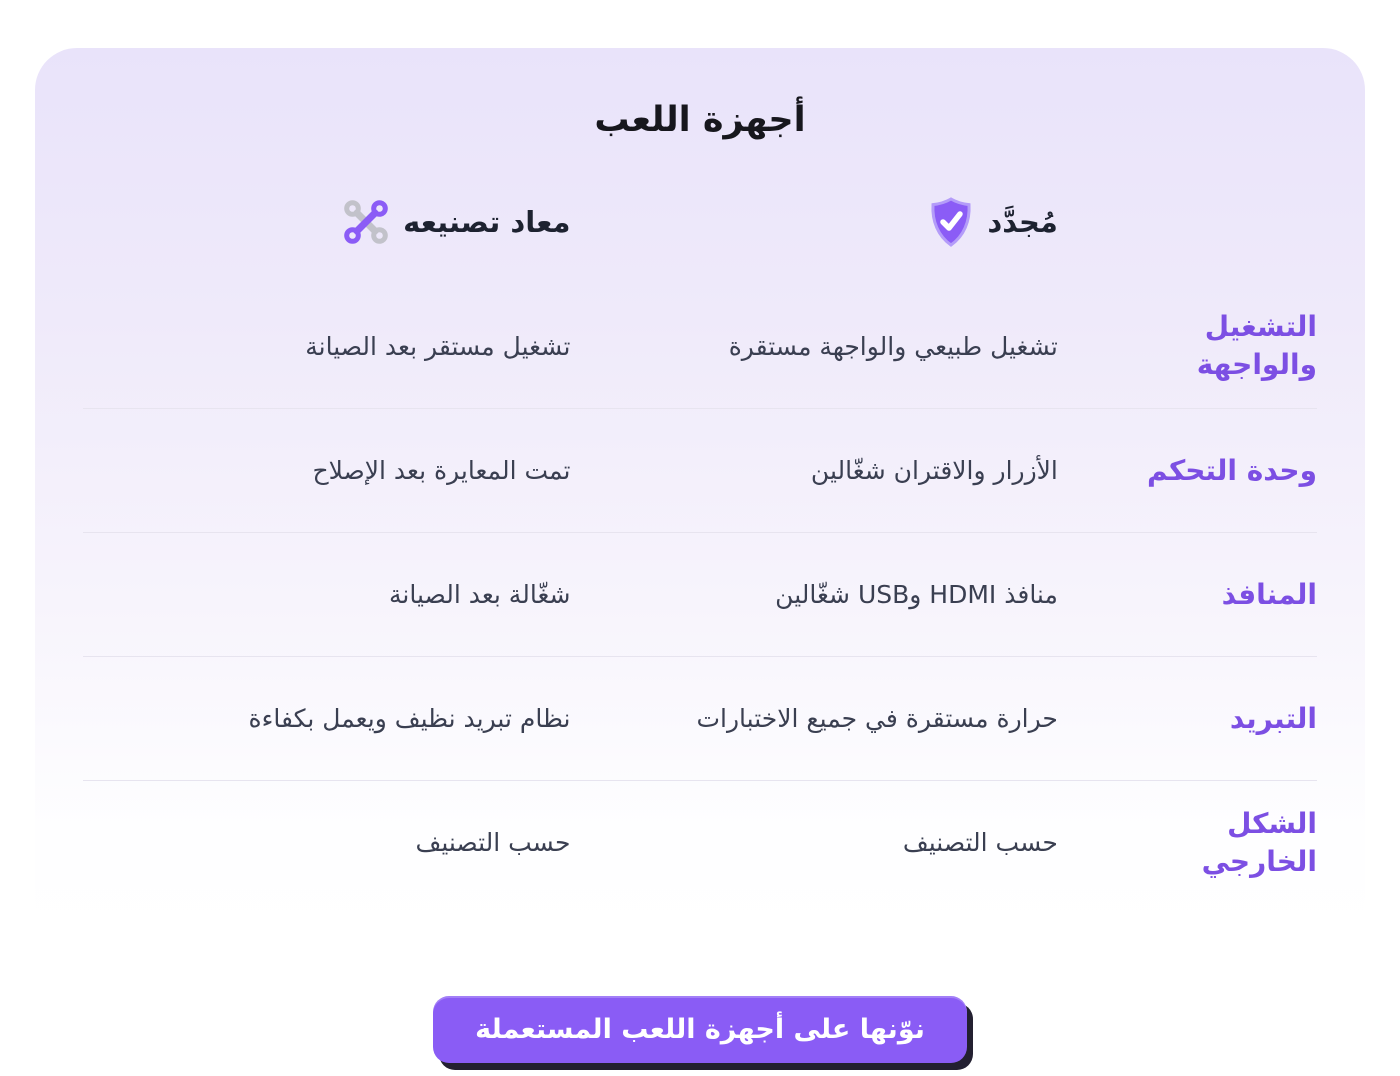 The image size is (1400, 1076). I want to click on column-header-remanufactured: معاد تصنيعه, so click(326, 222).